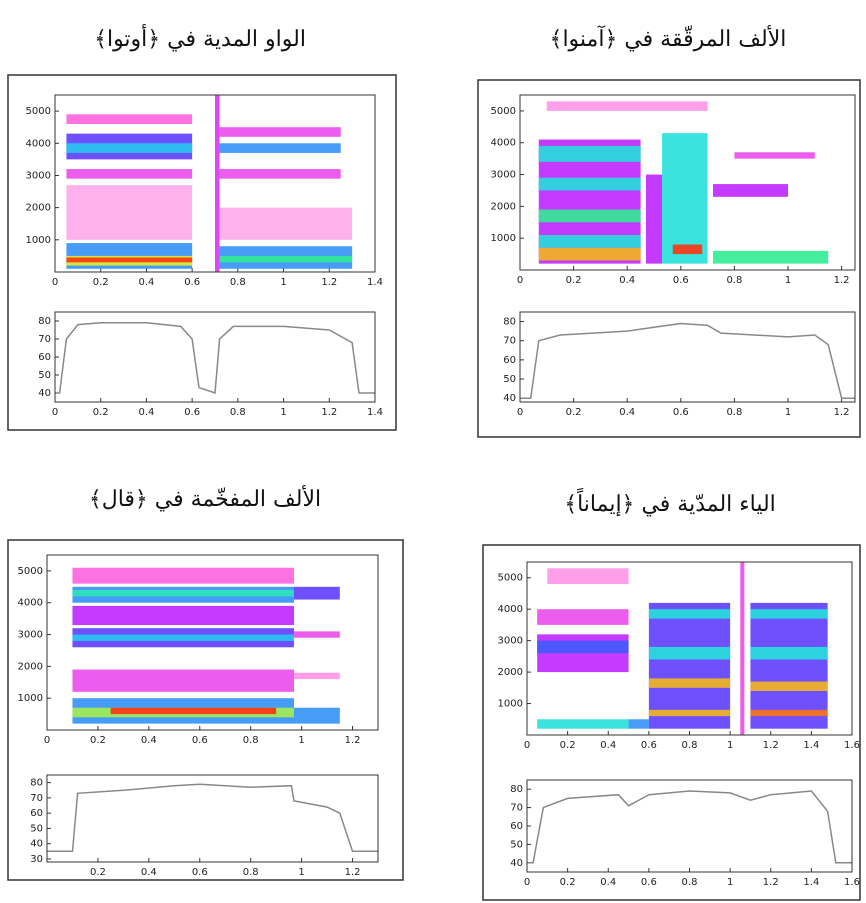  What do you see at coordinates (36, 859) in the screenshot?
I see `y-tick-label: 30` at bounding box center [36, 859].